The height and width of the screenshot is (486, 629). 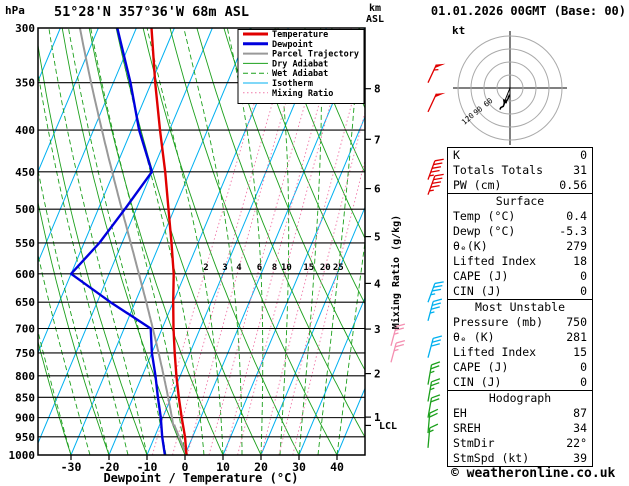 I want to click on index-value: 0, so click(x=583, y=276).